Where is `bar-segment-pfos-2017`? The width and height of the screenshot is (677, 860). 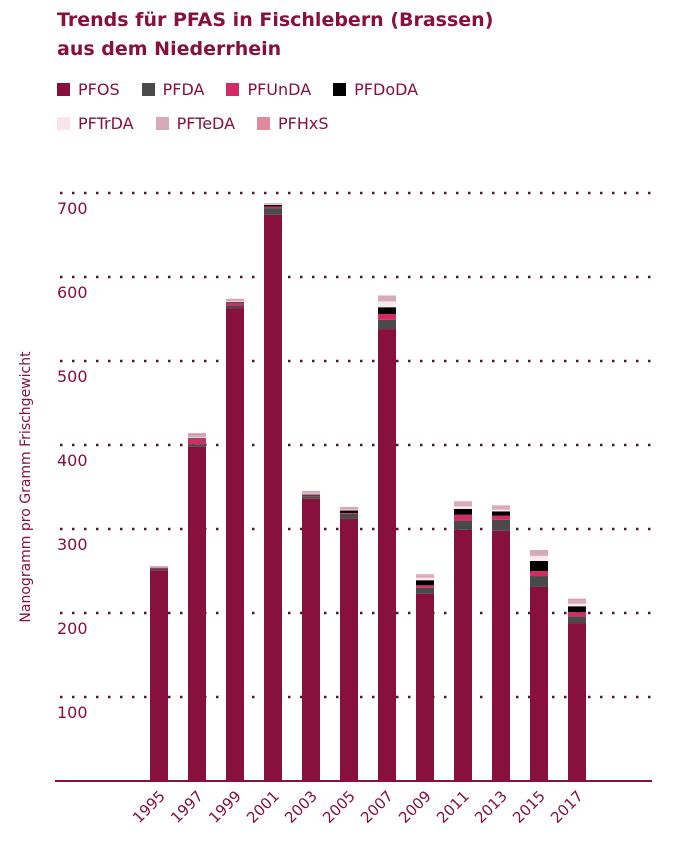 bar-segment-pfos-2017 is located at coordinates (577, 702).